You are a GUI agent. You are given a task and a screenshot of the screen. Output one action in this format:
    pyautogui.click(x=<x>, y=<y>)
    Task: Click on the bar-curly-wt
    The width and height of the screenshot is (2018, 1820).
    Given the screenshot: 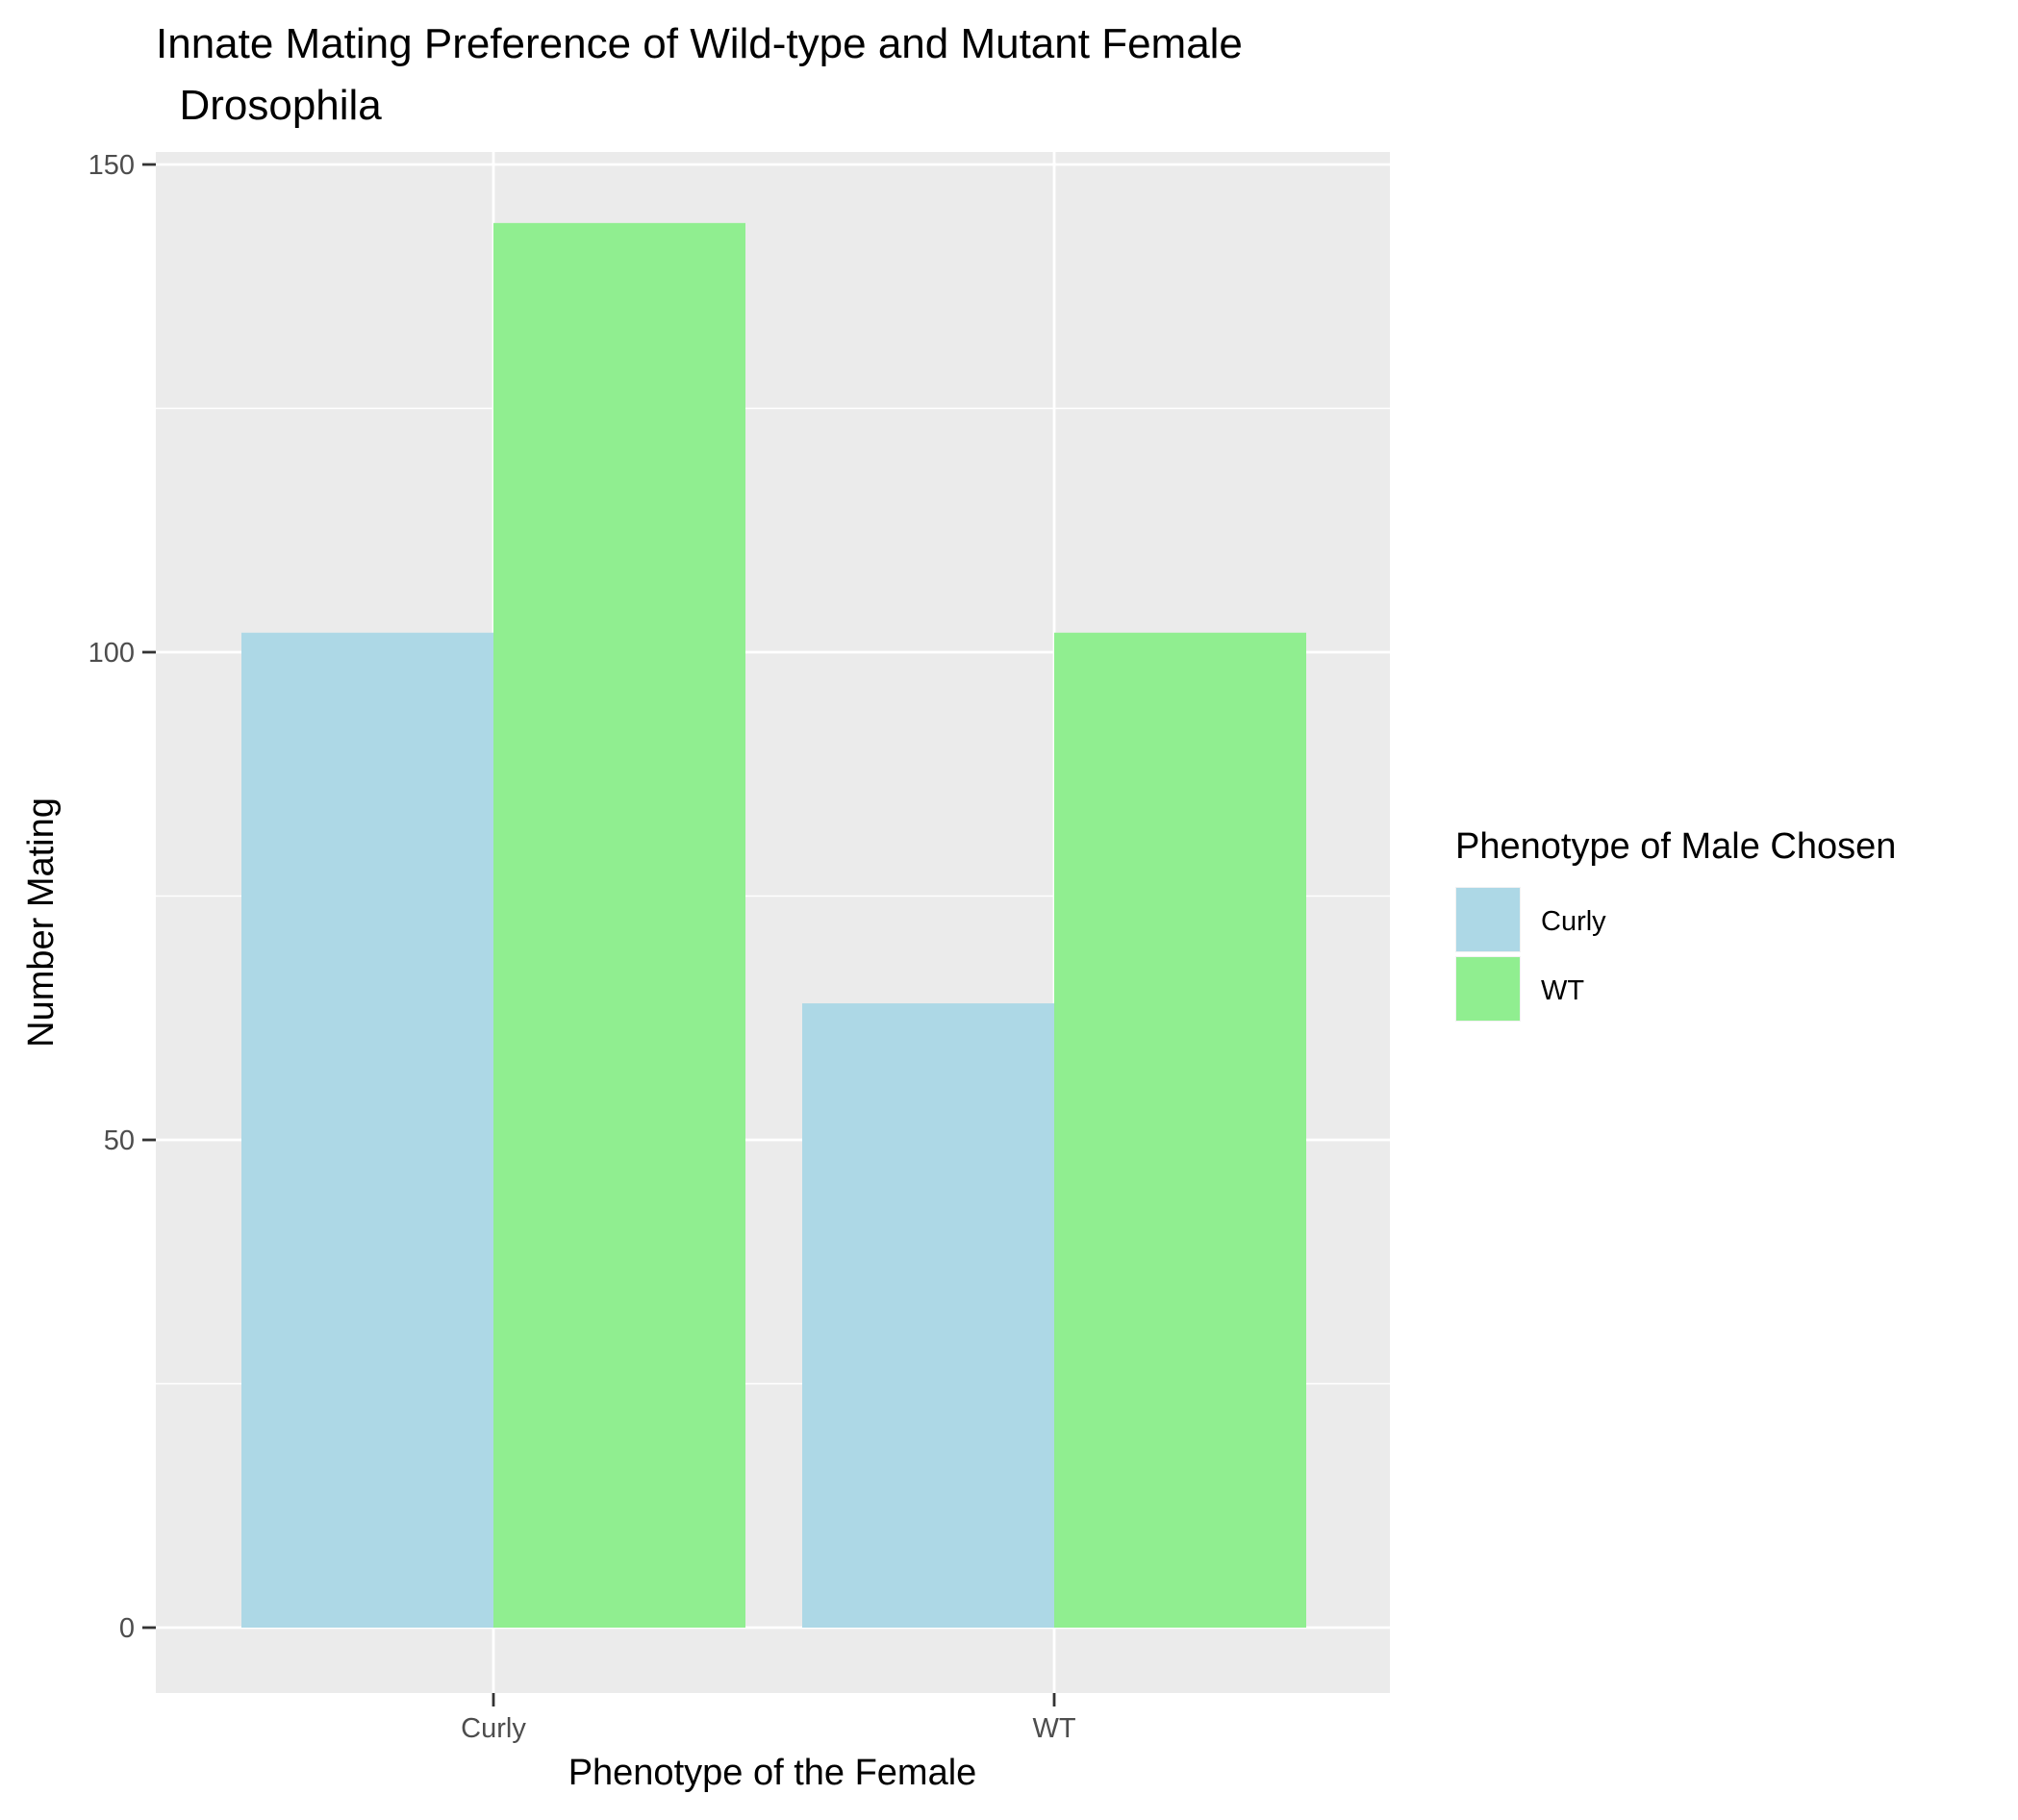 What is the action you would take?
    pyautogui.click(x=928, y=1315)
    